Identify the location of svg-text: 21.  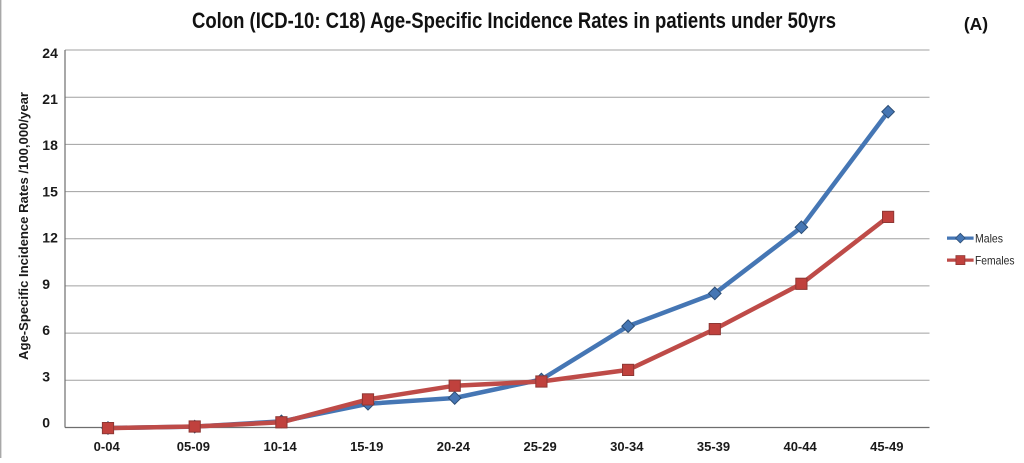
(50, 99).